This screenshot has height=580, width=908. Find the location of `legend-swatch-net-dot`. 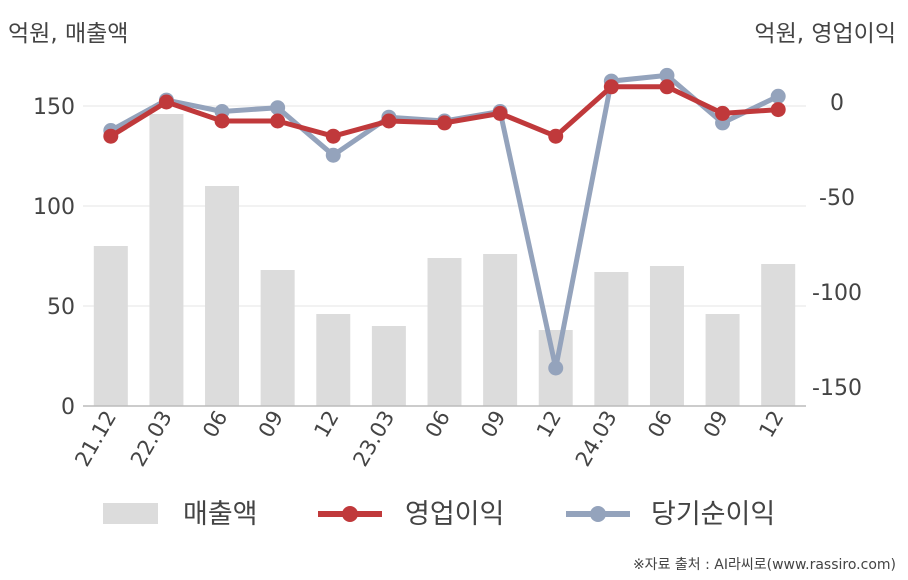

legend-swatch-net-dot is located at coordinates (598, 514).